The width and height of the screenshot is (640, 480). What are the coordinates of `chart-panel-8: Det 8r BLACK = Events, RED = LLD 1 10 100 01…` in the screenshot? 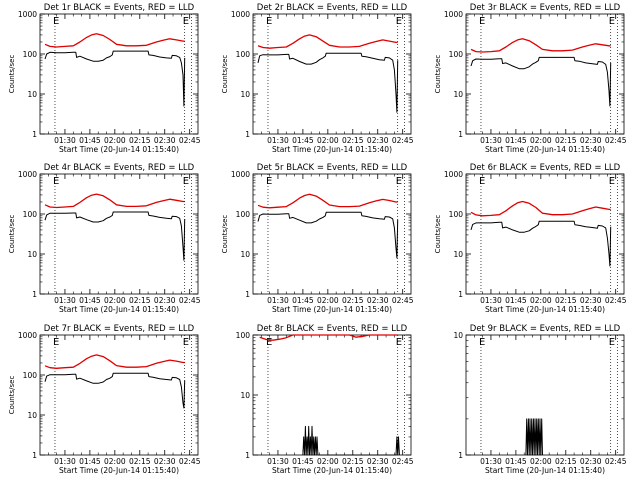 It's located at (325, 399).